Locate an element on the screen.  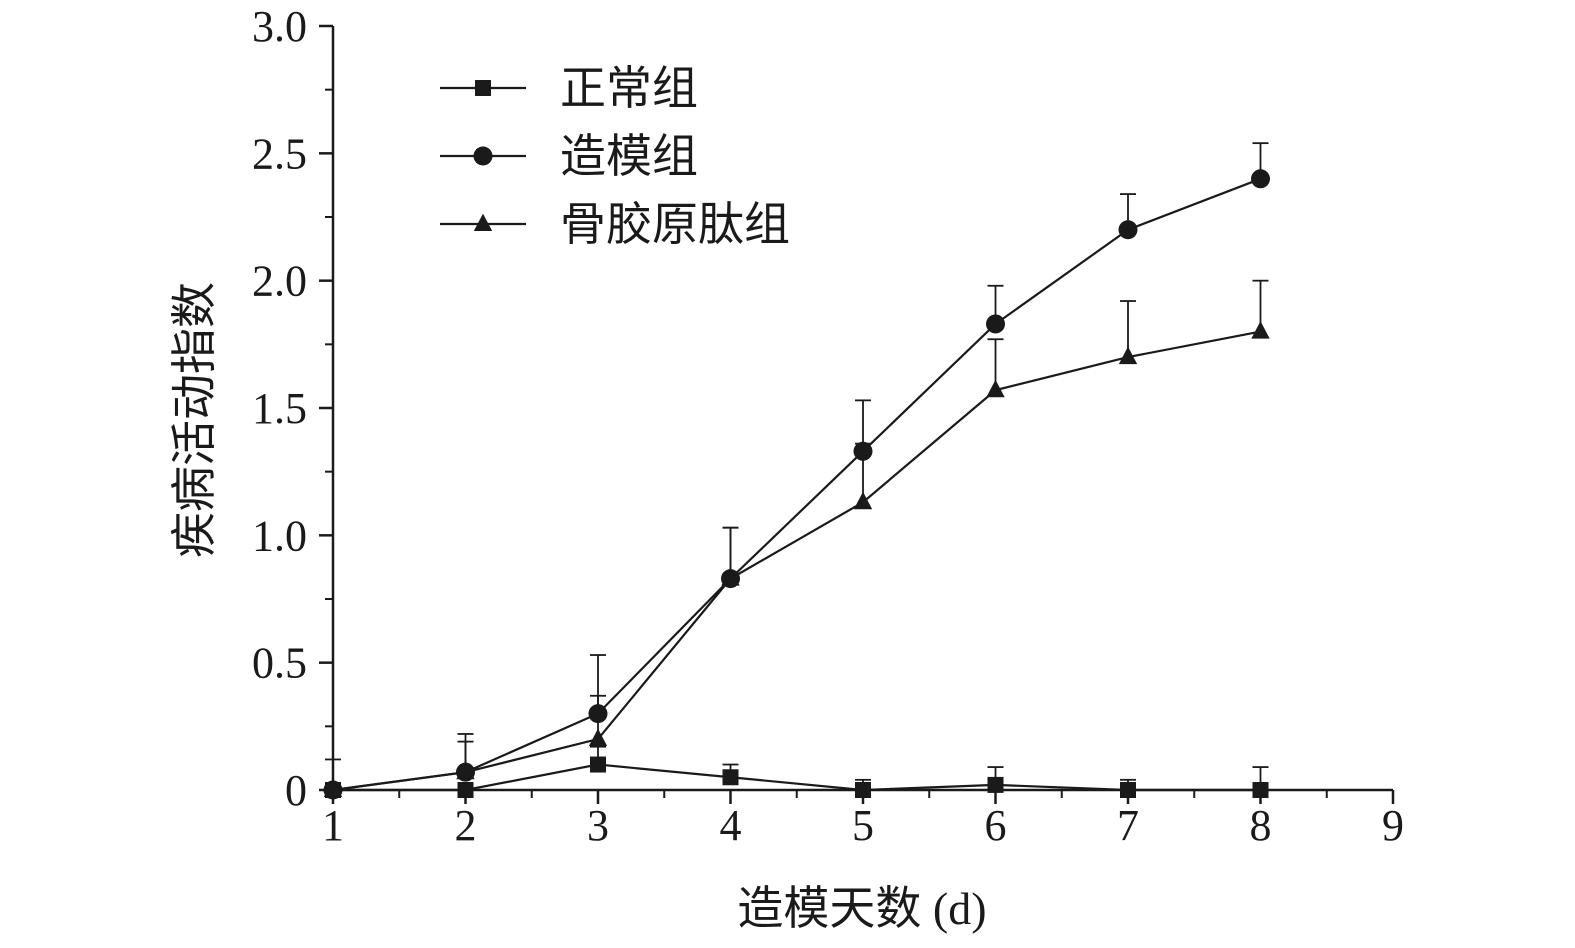
y-tick-label: 1.5 is located at coordinates (279, 408).